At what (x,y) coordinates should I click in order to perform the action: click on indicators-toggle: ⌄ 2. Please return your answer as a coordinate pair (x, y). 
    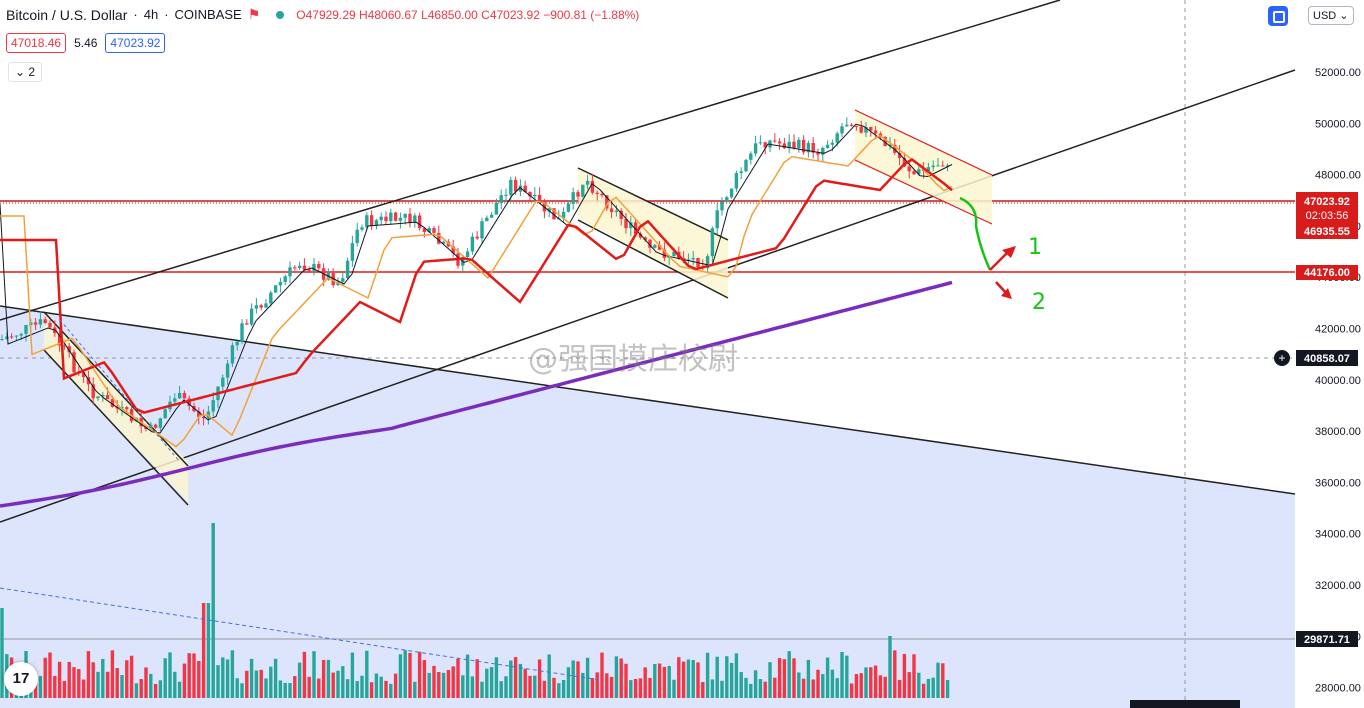
    Looking at the image, I should click on (25, 72).